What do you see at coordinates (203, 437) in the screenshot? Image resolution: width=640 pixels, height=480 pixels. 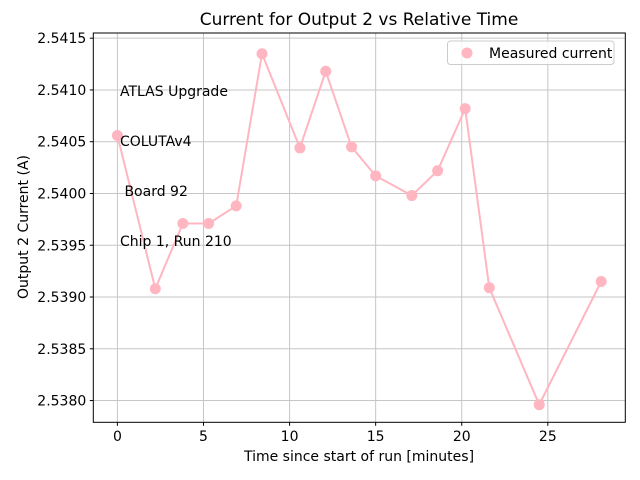 I see `x-tick-label: 5` at bounding box center [203, 437].